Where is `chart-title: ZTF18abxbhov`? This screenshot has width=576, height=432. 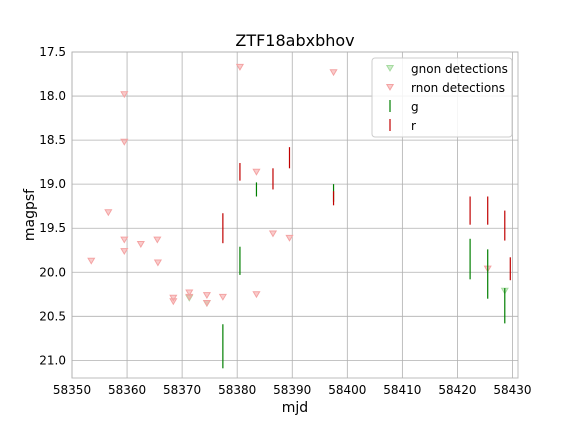
chart-title: ZTF18abxbhov is located at coordinates (294, 40).